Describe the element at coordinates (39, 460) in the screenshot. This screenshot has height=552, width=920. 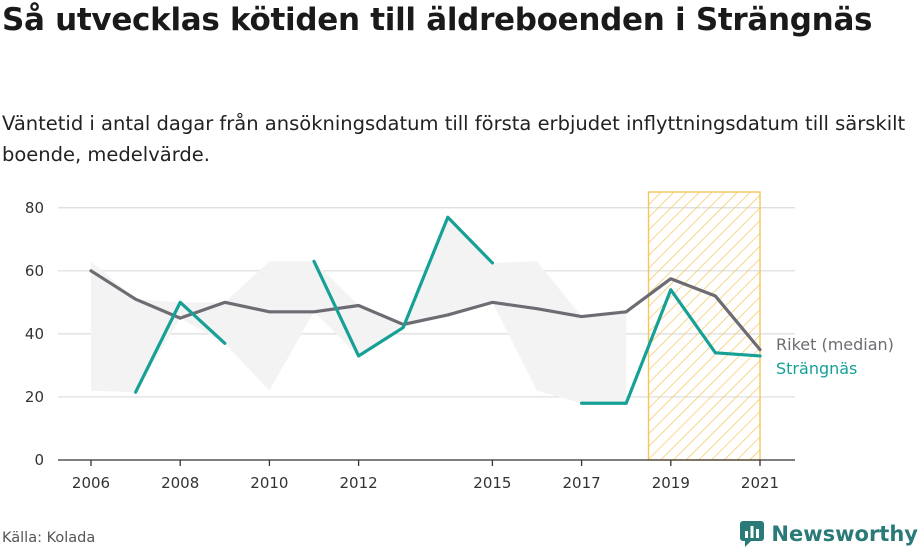
I see `y-tick-label: 0` at that location.